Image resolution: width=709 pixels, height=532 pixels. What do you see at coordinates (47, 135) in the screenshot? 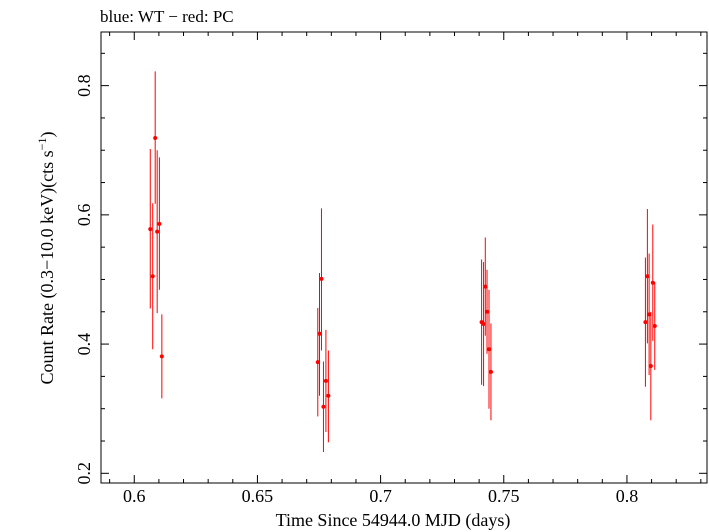
I see `y-axis-label-end: )` at bounding box center [47, 135].